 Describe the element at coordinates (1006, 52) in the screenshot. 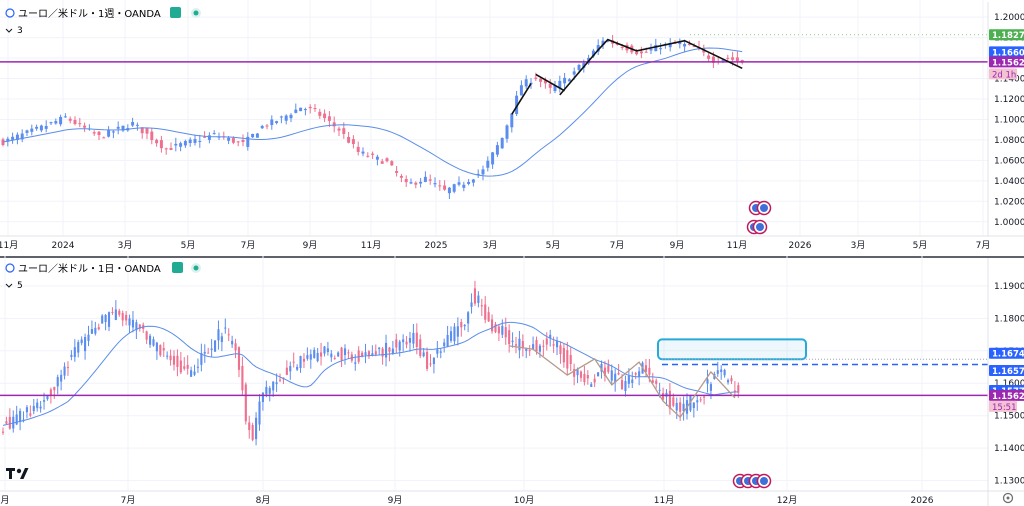

I see `price-tag: 1.16602` at that location.